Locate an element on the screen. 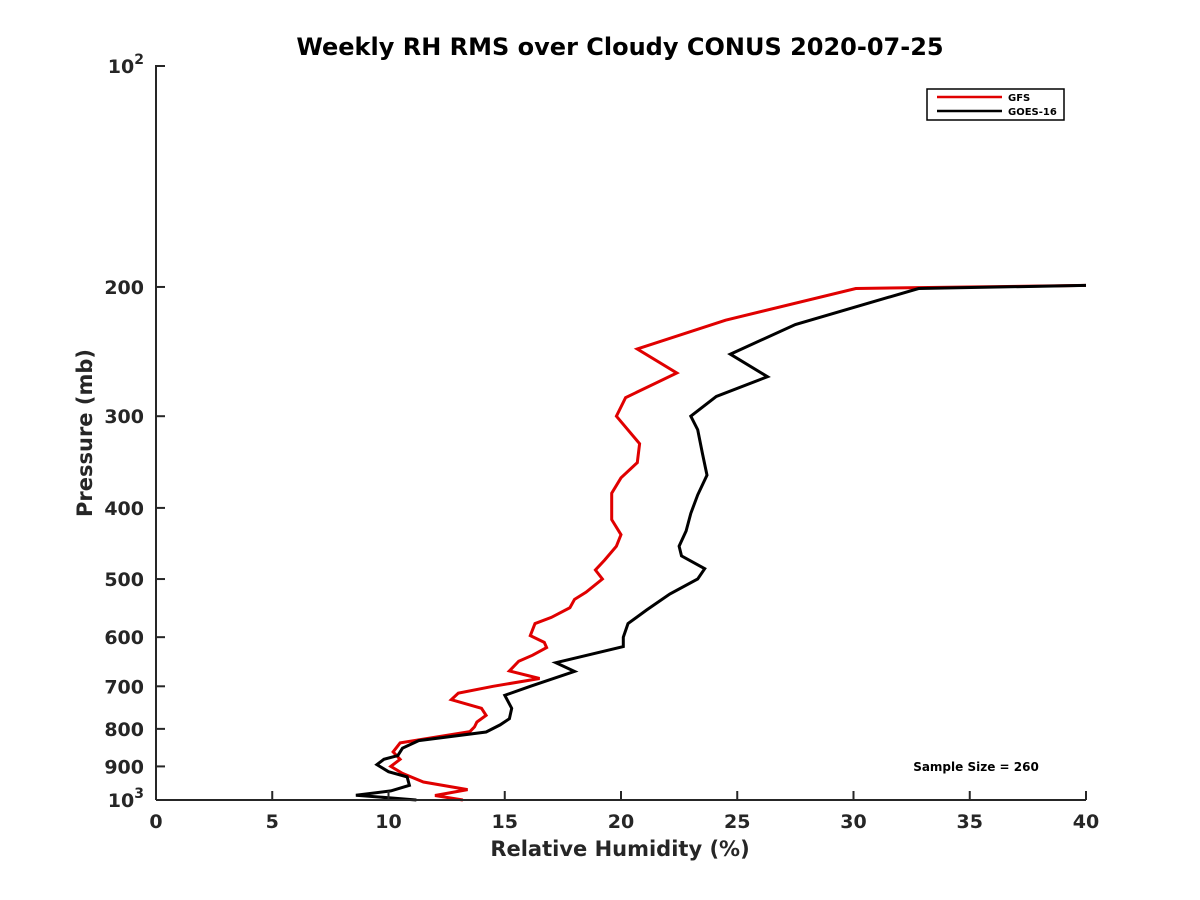  x-tick-label: 30 is located at coordinates (853, 822).